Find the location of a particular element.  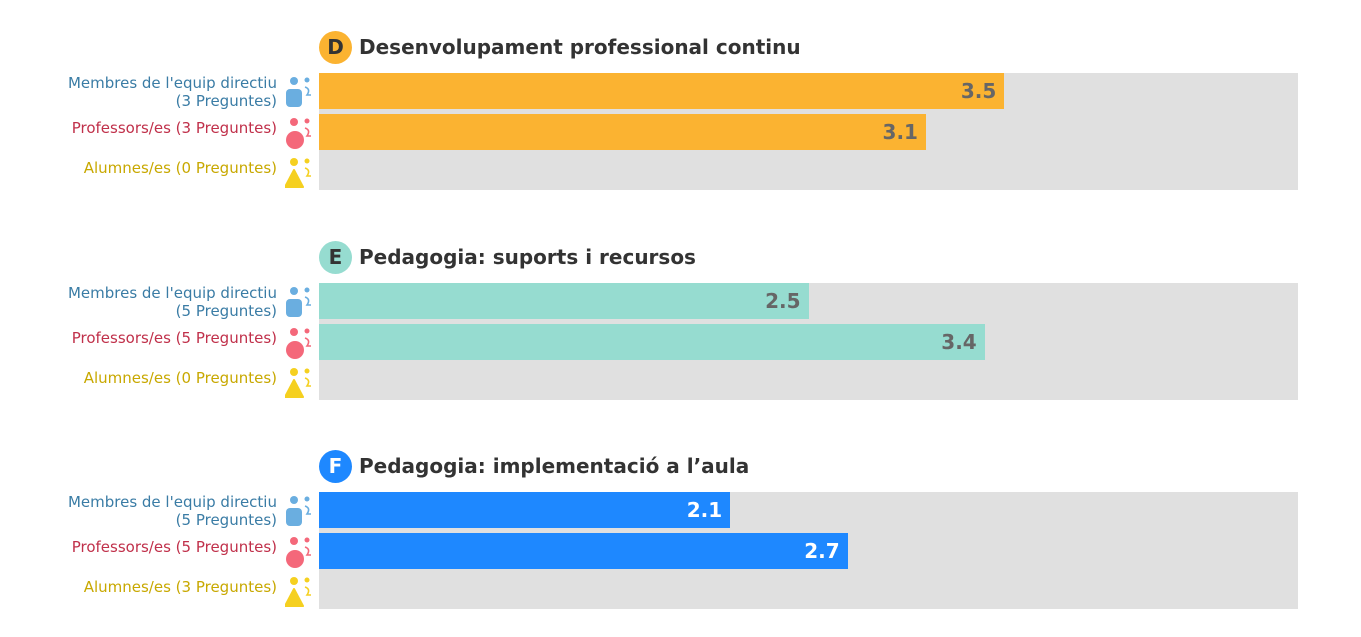

row-label: Professors/es (3 Preguntes) is located at coordinates (174, 128).